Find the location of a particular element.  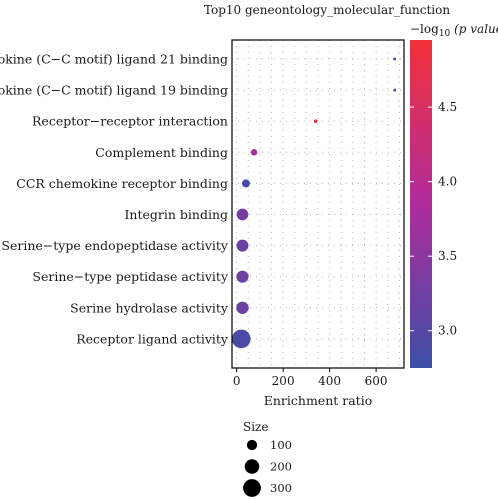

x-tick-label: 600 is located at coordinates (376, 381).